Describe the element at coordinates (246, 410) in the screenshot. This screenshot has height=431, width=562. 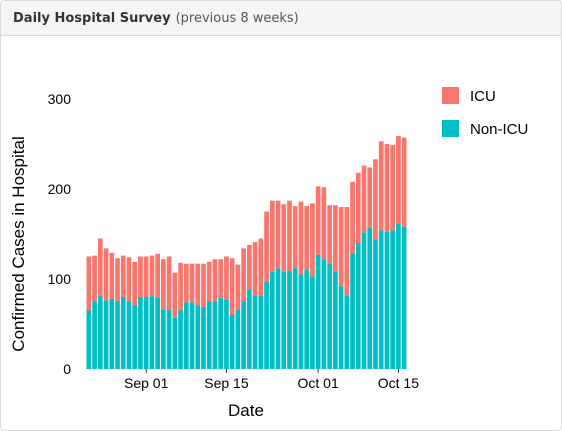
I see `x-axis-title: Date` at that location.